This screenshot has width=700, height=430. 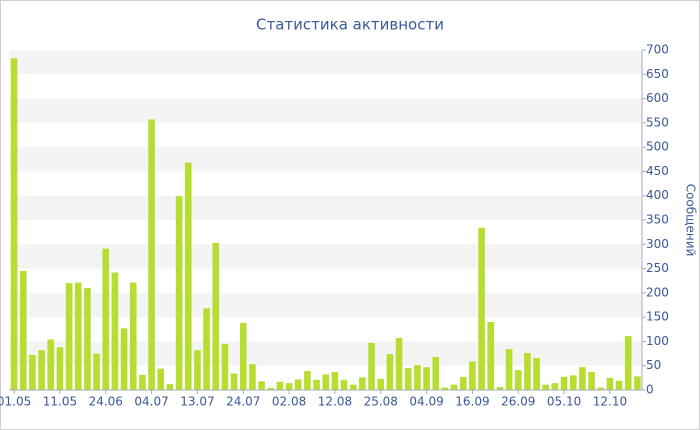 What do you see at coordinates (381, 402) in the screenshot?
I see `x-tick-label: 25.08` at bounding box center [381, 402].